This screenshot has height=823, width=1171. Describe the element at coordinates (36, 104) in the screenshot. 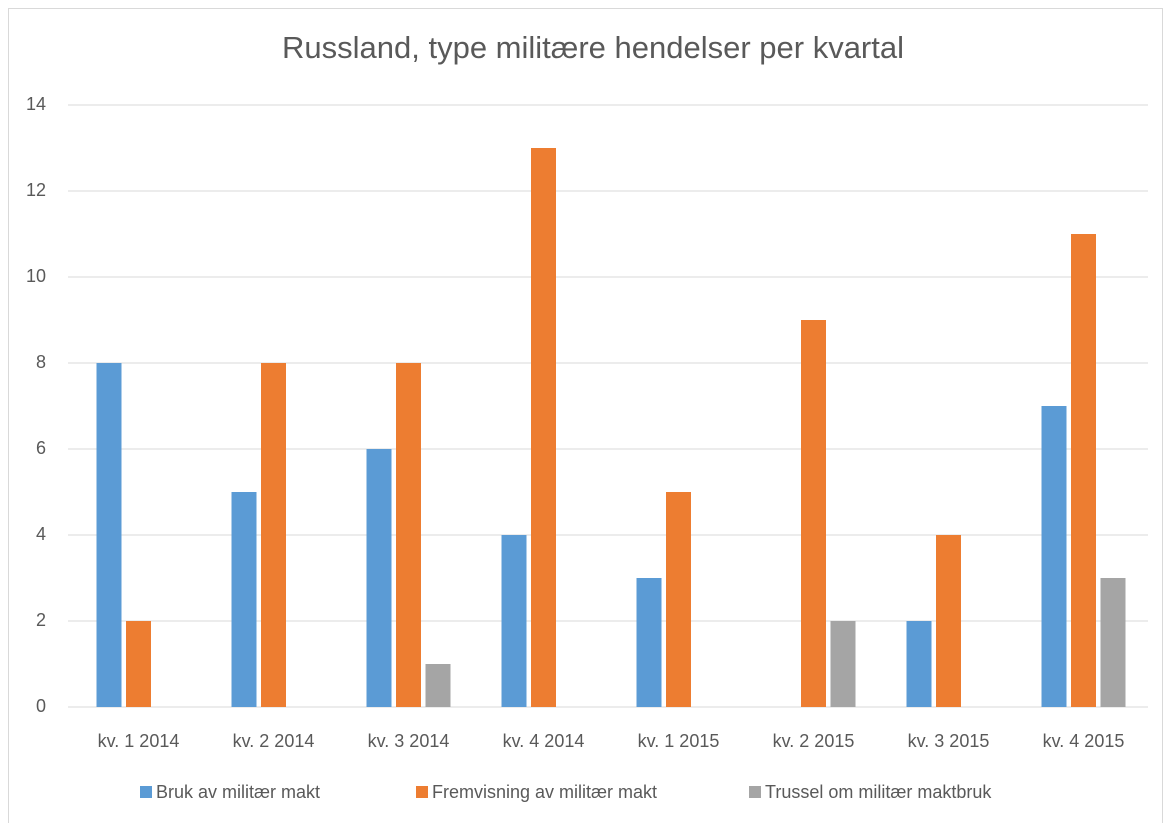

I see `y-tick-label: 14` at that location.